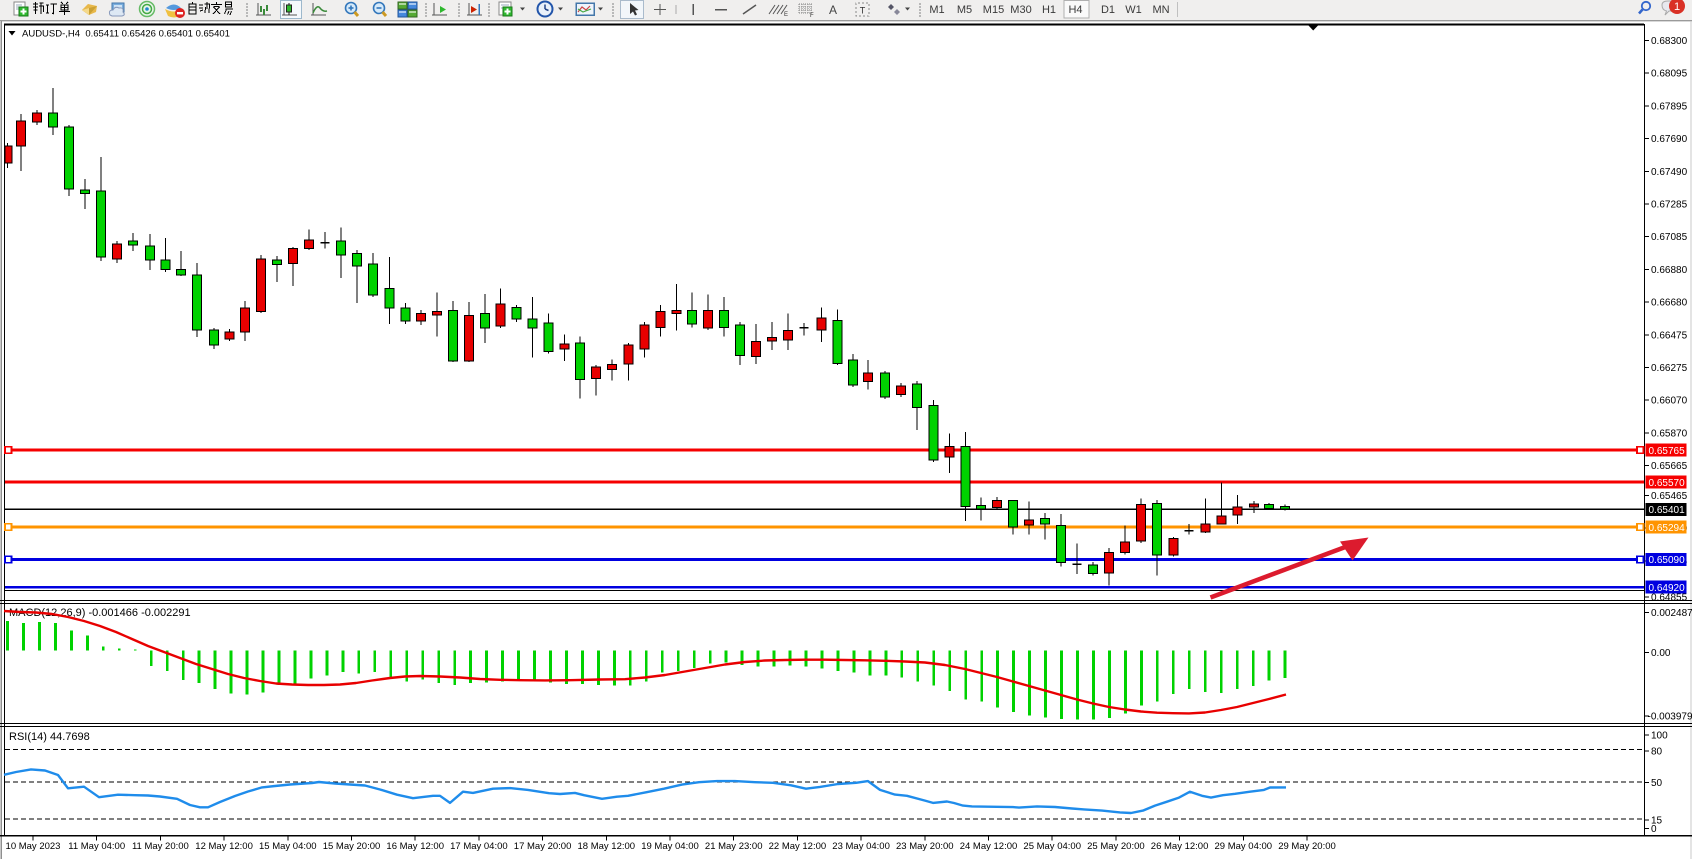 This screenshot has width=1692, height=859. I want to click on svg-text: 50, so click(1657, 783).